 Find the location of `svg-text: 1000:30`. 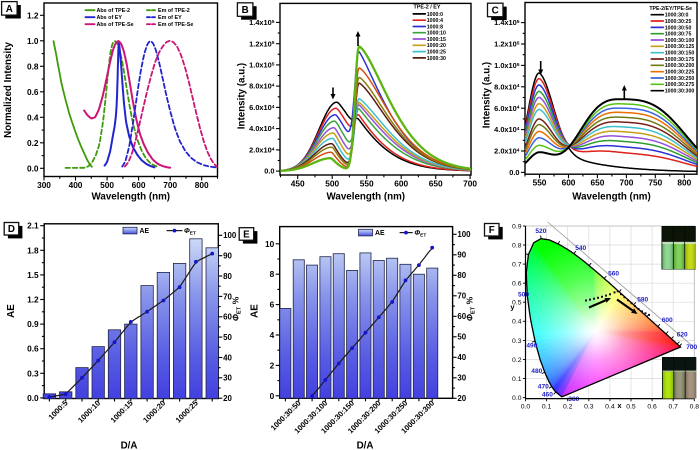

svg-text: 1000:30 is located at coordinates (436, 59).